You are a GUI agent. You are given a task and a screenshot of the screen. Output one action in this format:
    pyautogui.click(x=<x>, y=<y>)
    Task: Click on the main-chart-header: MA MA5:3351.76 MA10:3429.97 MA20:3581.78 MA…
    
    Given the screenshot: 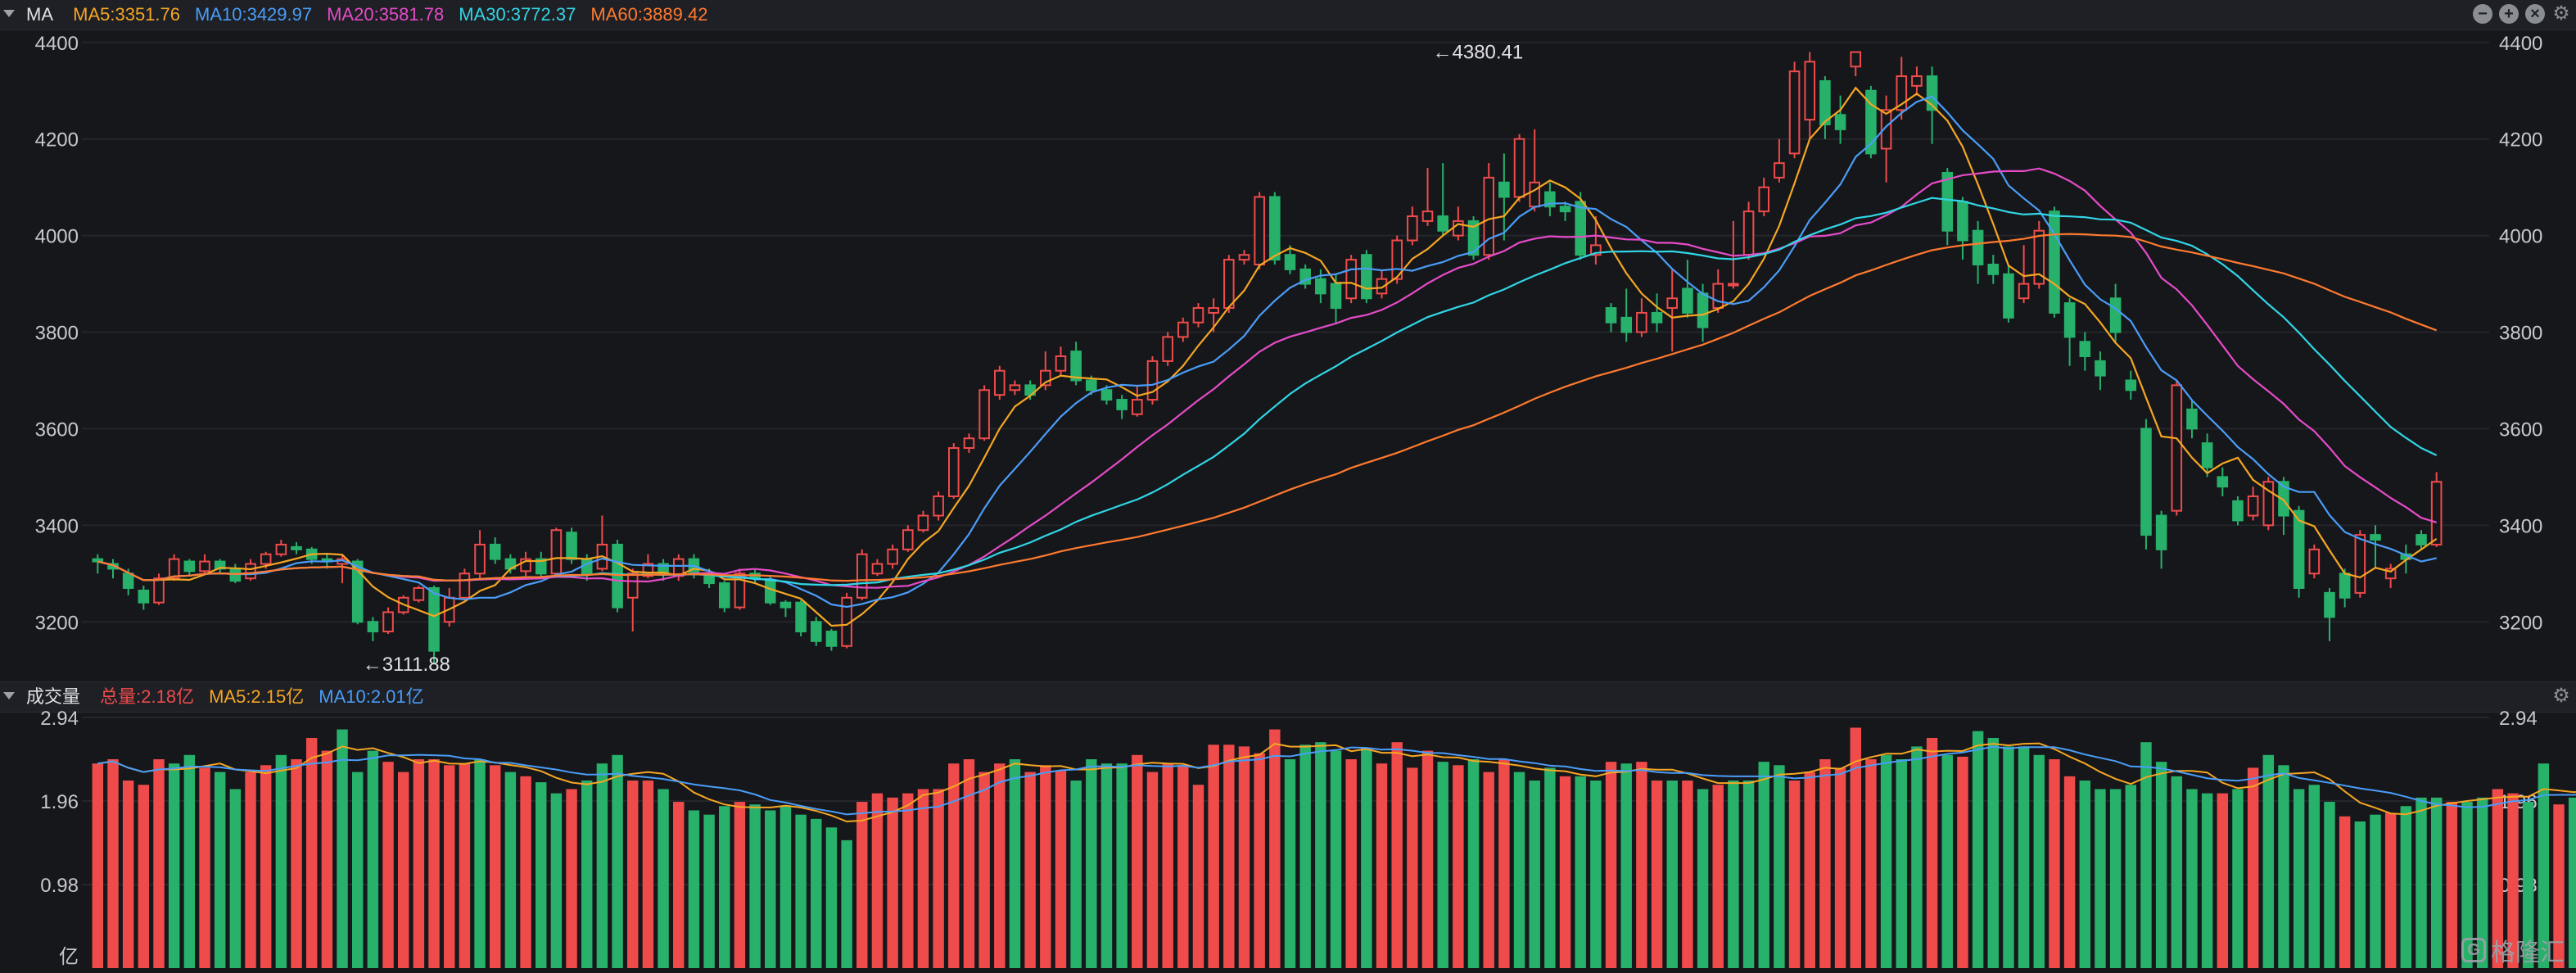 What is the action you would take?
    pyautogui.click(x=1288, y=15)
    